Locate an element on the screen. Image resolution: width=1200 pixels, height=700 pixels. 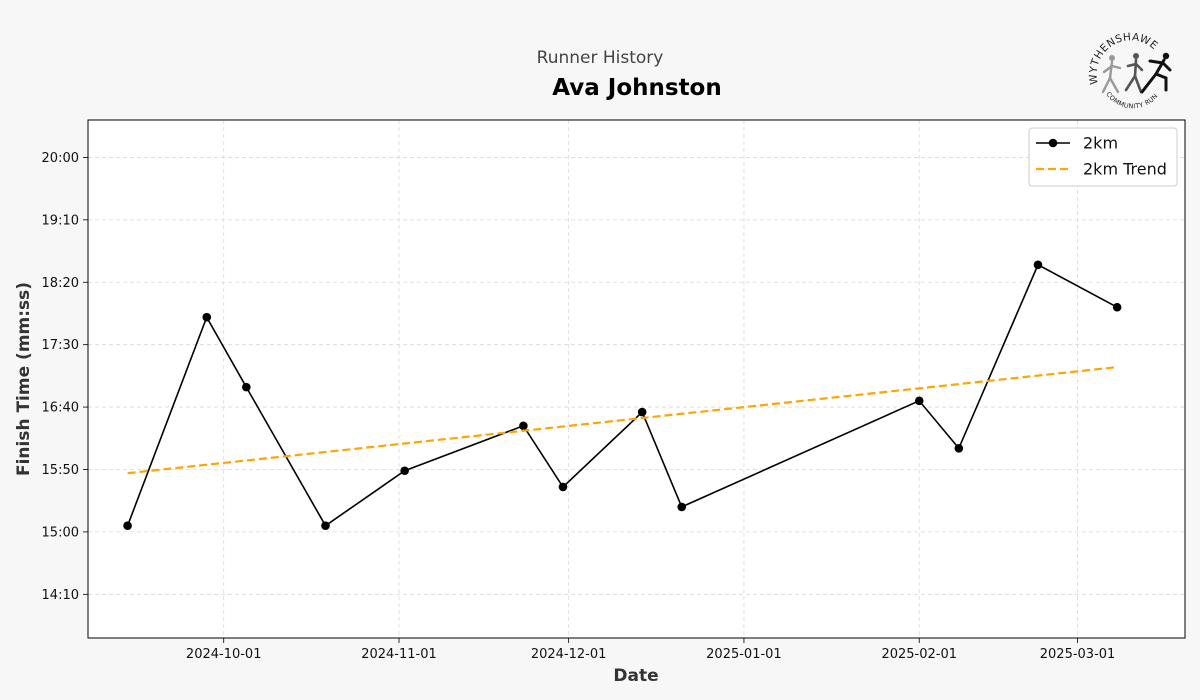
legend-label: 2km Trend is located at coordinates (1125, 169).